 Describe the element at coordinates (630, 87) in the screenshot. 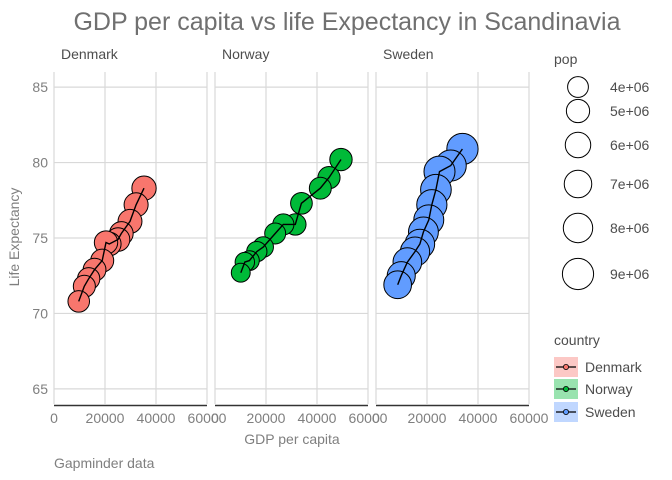

I see `size-legend-label: 4e+06` at that location.